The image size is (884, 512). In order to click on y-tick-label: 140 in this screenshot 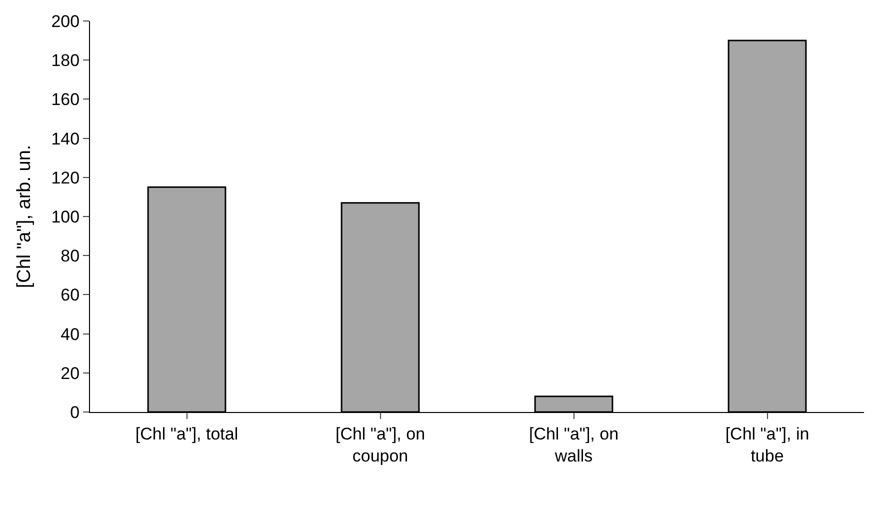, I will do `click(65, 138)`.